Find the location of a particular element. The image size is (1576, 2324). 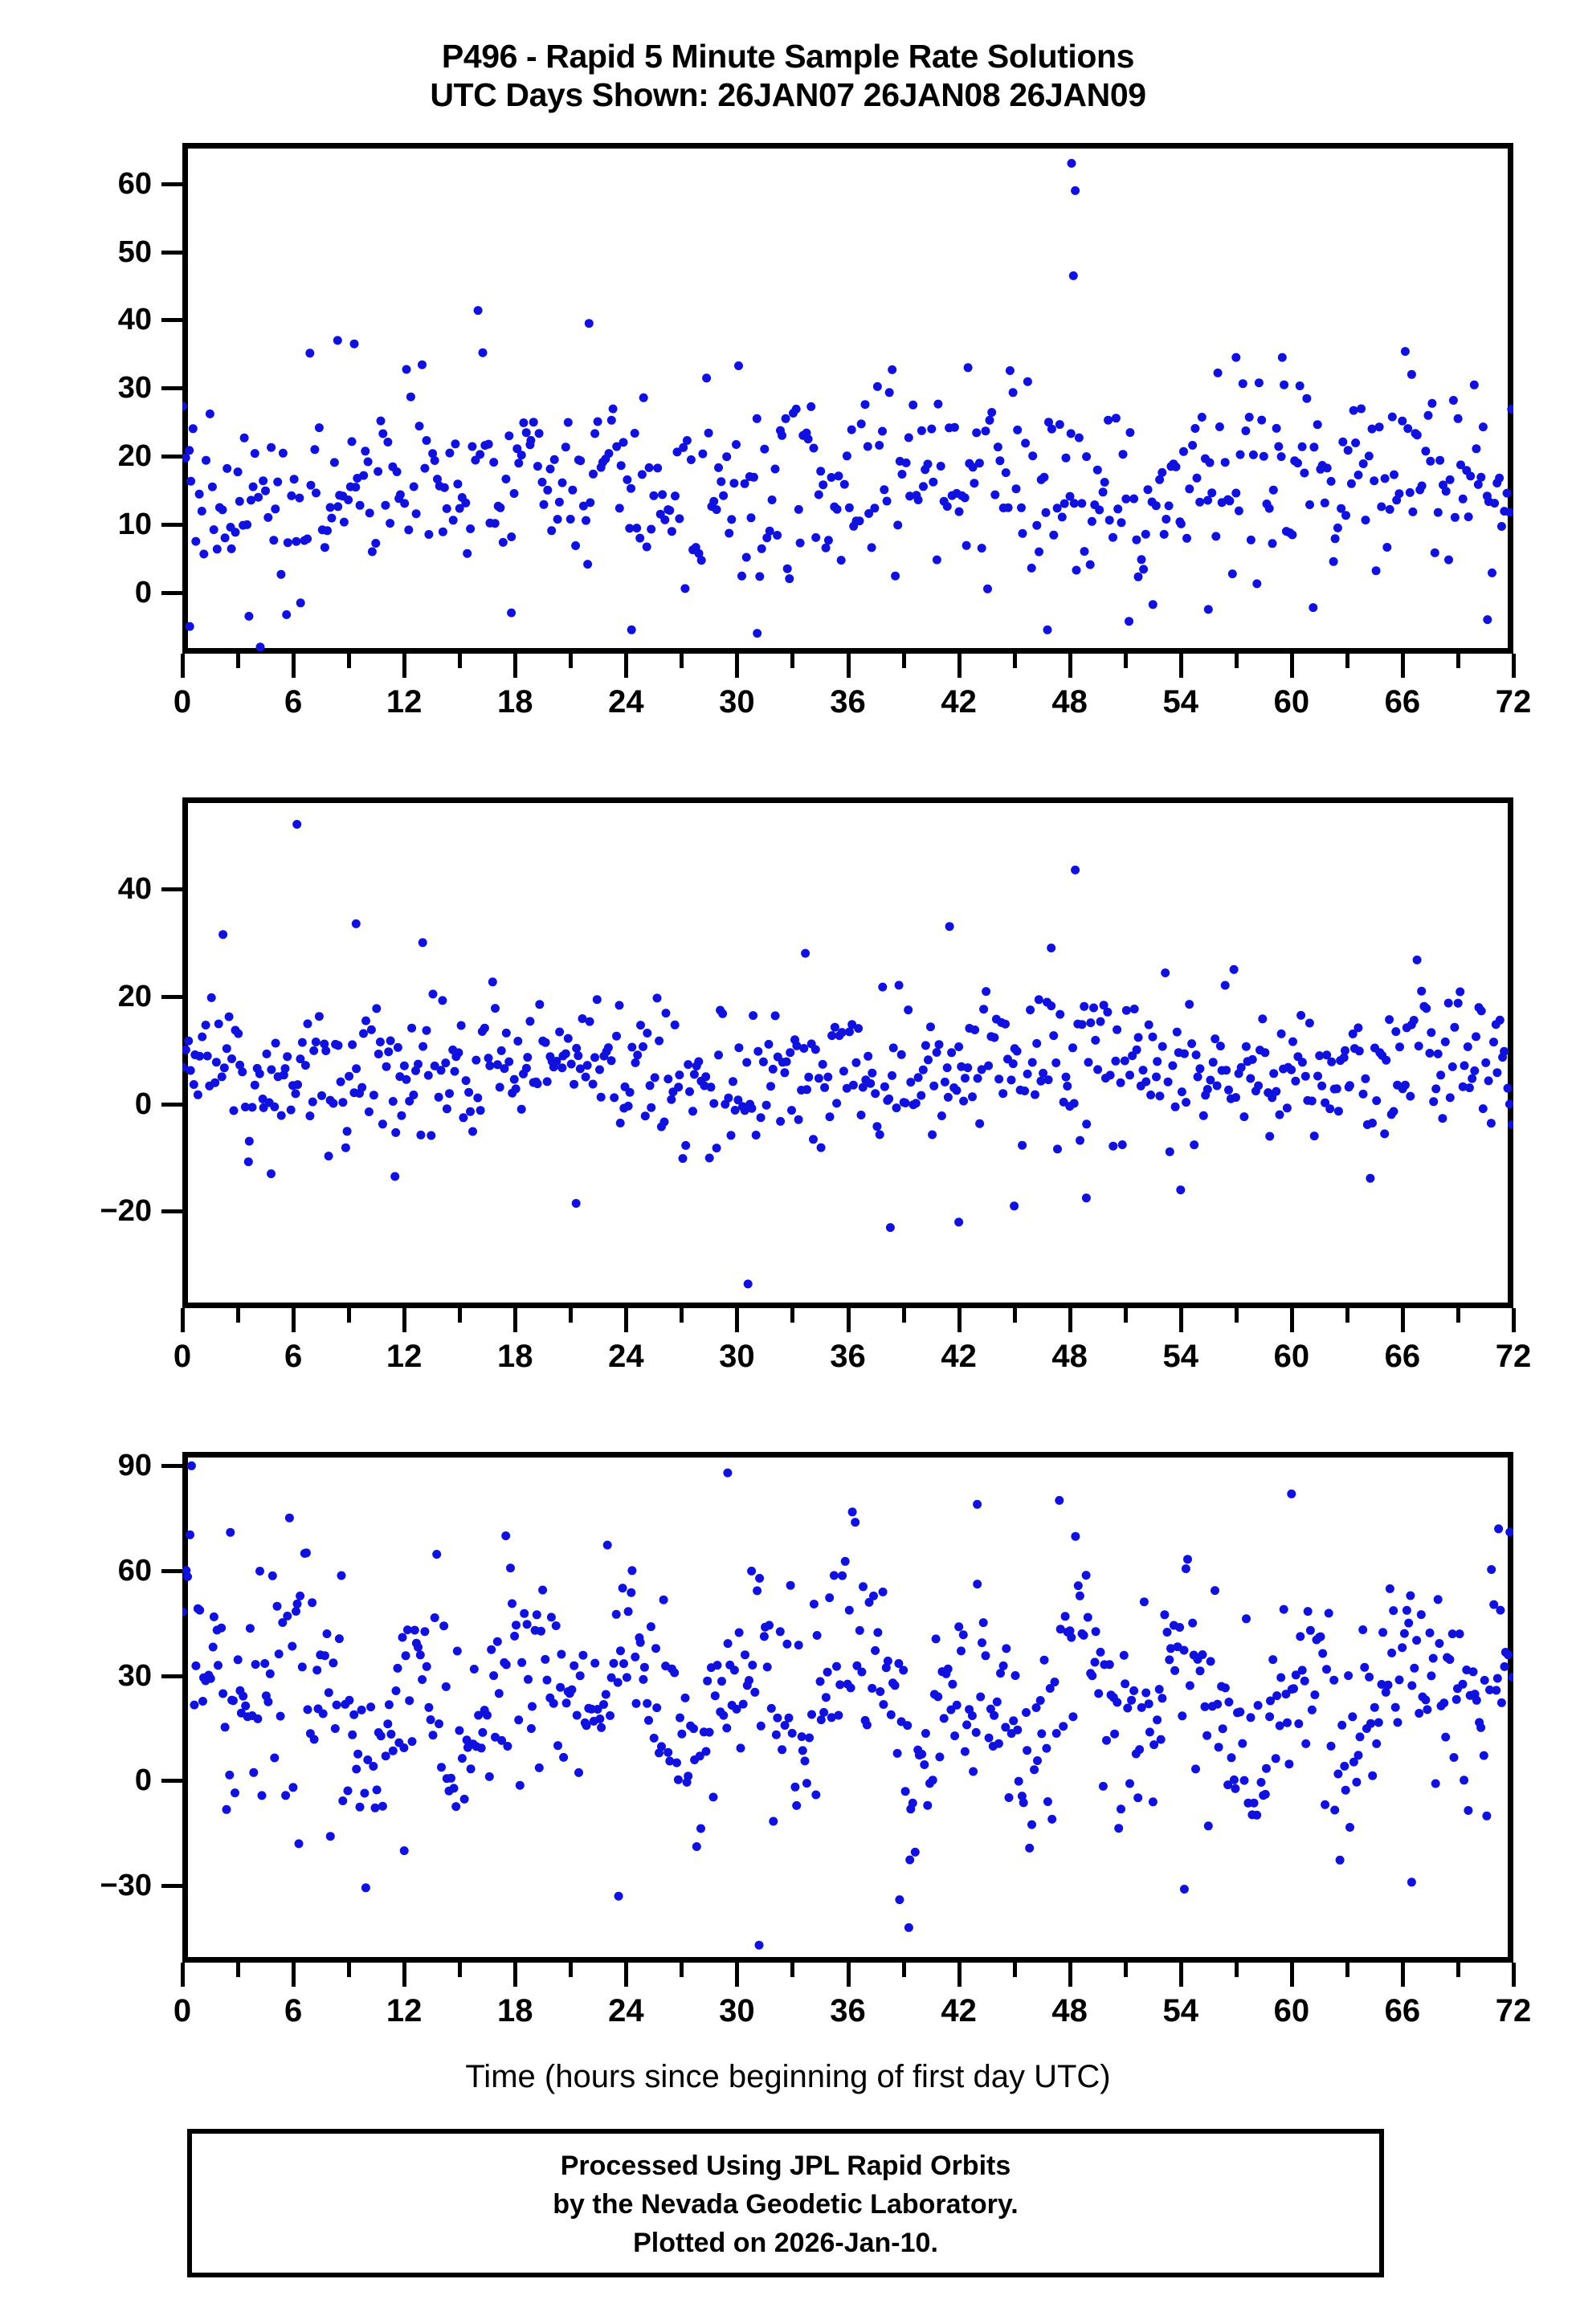

x-tick-label: 30 is located at coordinates (737, 702).